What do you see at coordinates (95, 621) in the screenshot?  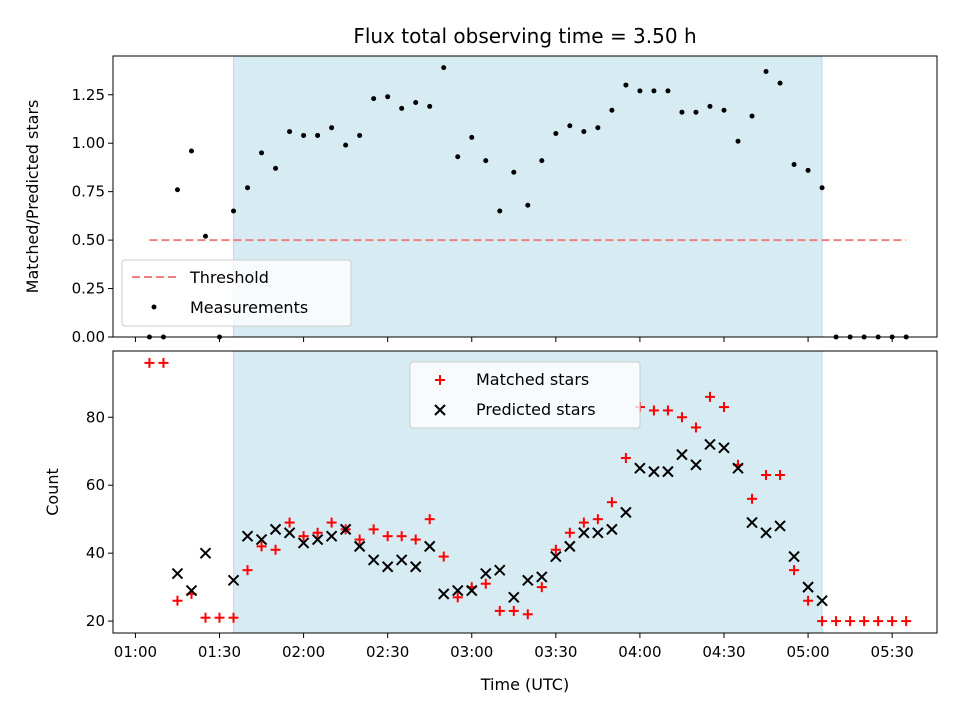 I see `bottom-y-tick-label: 20` at bounding box center [95, 621].